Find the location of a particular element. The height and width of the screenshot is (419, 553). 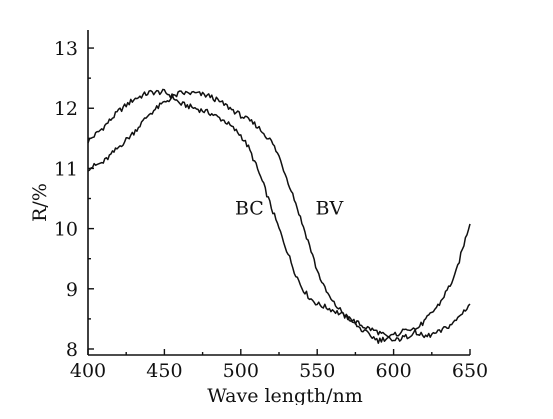

y-tick-label: 9 is located at coordinates (72, 290).